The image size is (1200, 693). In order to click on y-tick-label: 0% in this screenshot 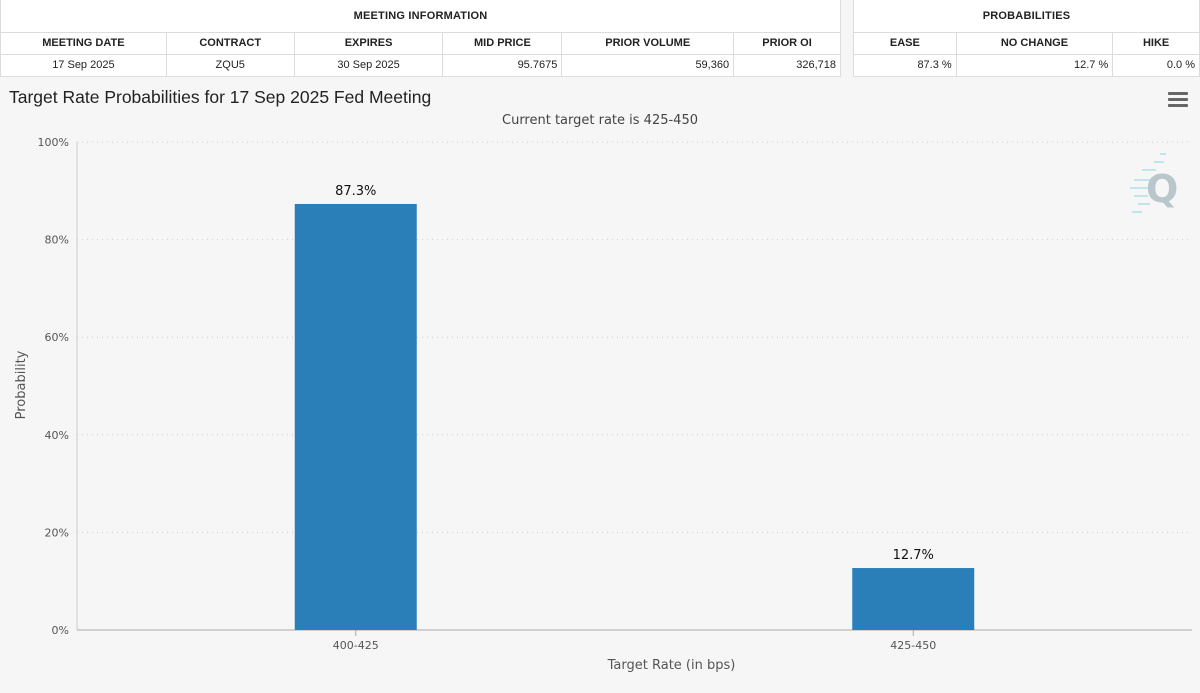, I will do `click(60, 630)`.